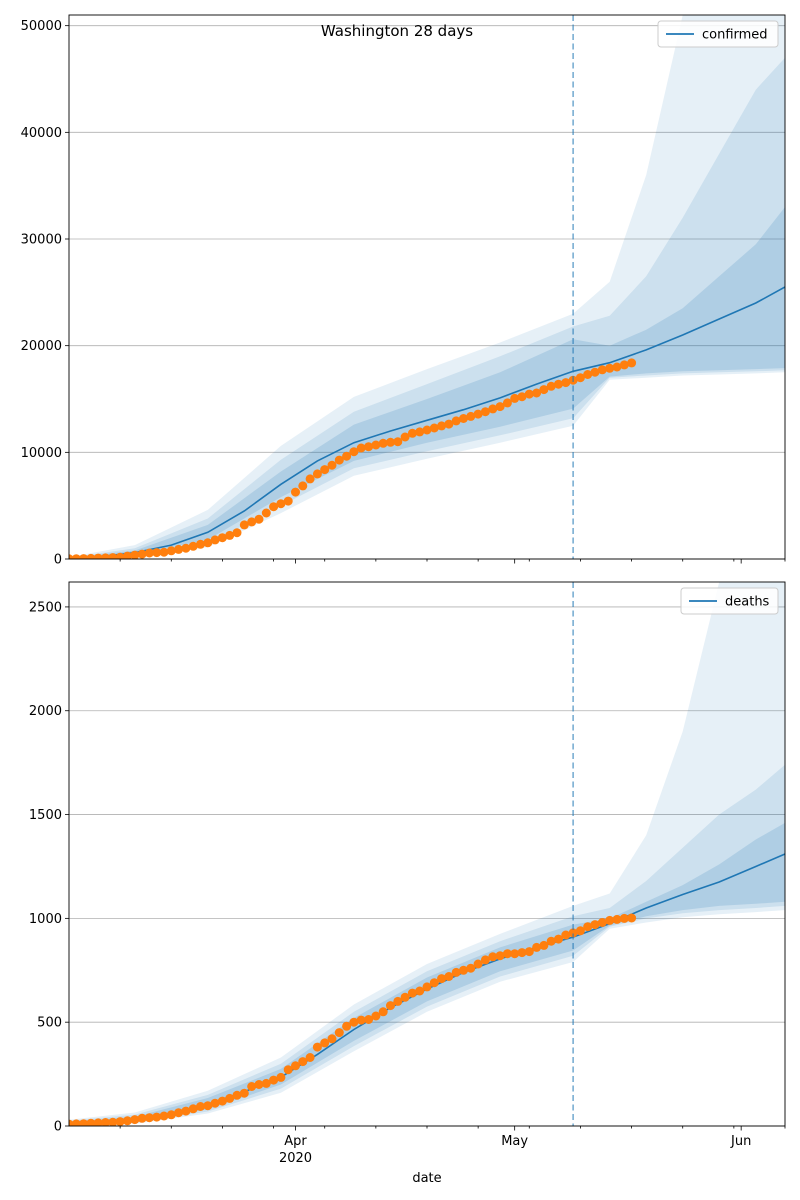  I want to click on figure-title: Washington 28 days, so click(397, 31).